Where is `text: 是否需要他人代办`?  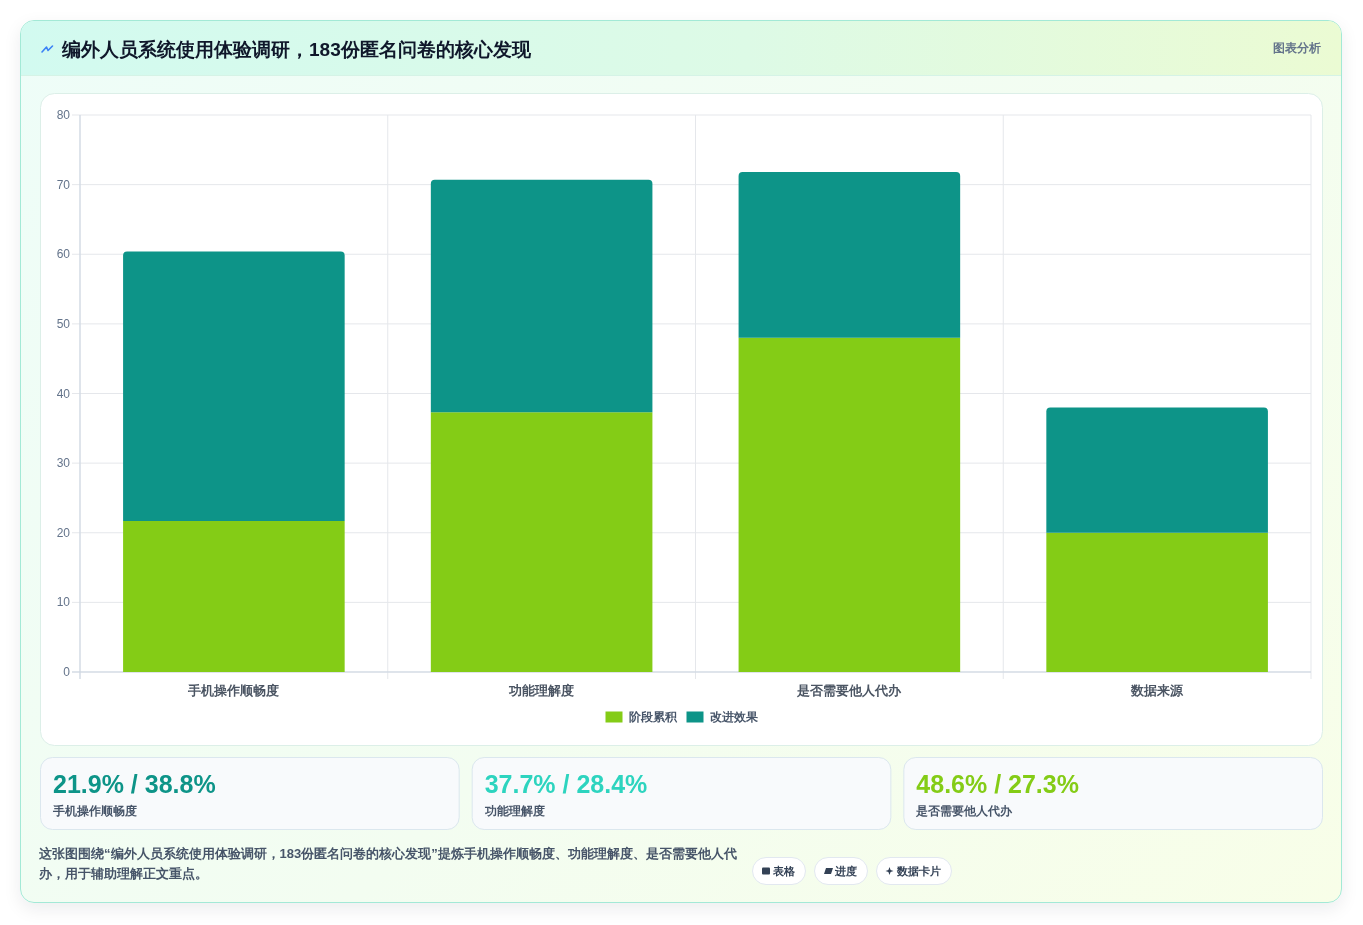
text: 是否需要他人代办 is located at coordinates (964, 811).